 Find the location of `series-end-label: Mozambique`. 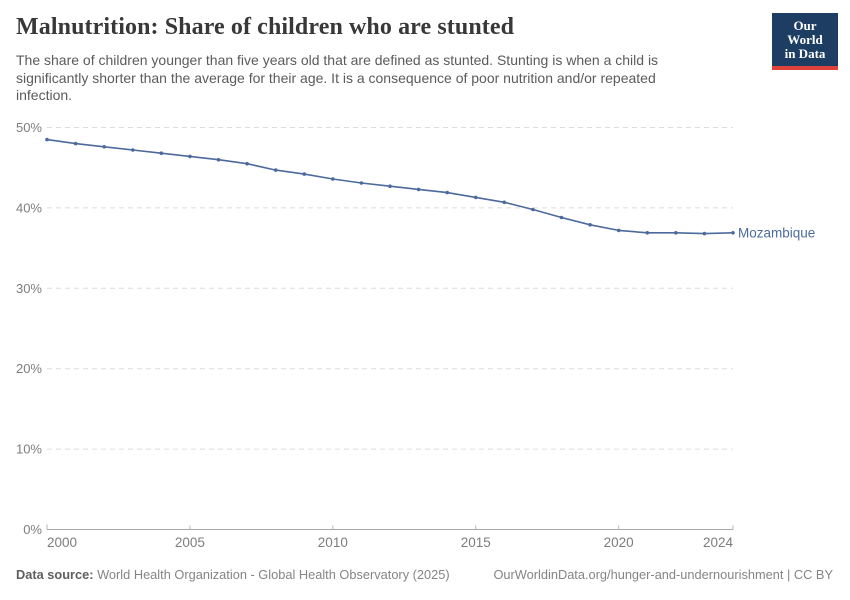

series-end-label: Mozambique is located at coordinates (776, 232).